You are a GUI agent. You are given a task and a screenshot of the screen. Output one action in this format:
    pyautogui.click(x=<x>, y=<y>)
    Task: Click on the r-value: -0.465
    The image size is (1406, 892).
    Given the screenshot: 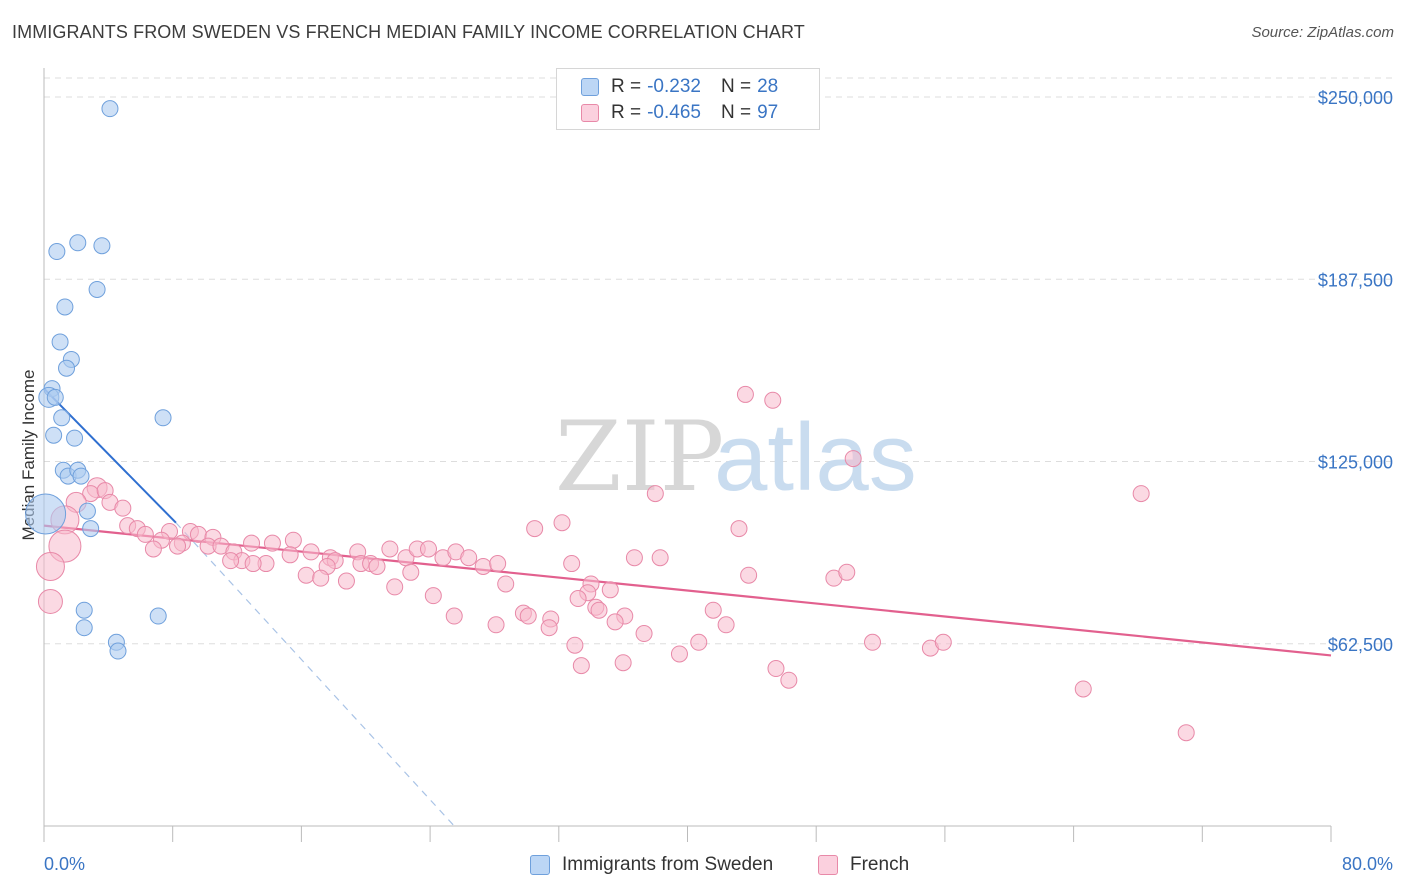 What is the action you would take?
    pyautogui.click(x=674, y=112)
    